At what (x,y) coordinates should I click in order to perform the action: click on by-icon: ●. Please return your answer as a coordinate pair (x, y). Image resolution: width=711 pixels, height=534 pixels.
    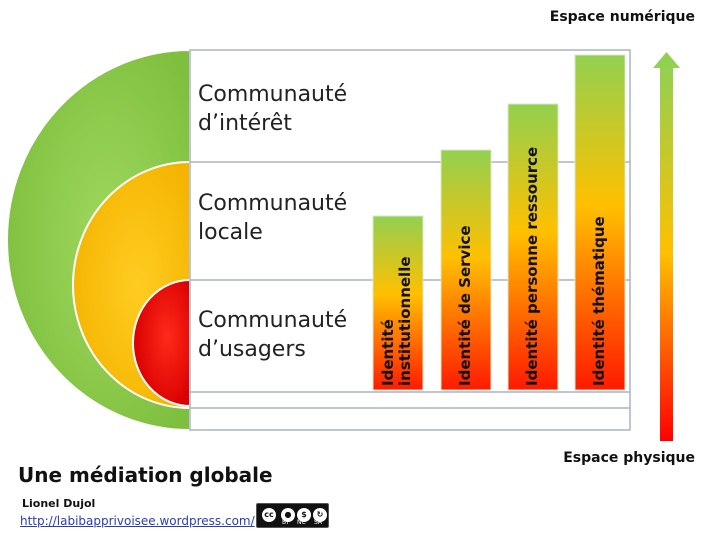
    Looking at the image, I should click on (288, 515).